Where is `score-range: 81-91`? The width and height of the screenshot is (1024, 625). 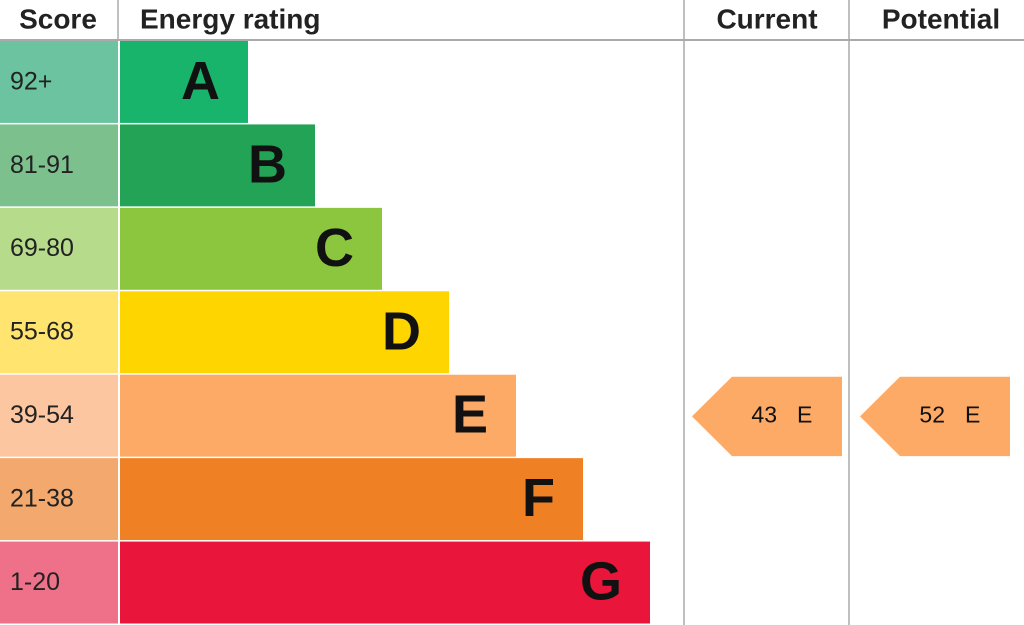 score-range: 81-91 is located at coordinates (42, 165).